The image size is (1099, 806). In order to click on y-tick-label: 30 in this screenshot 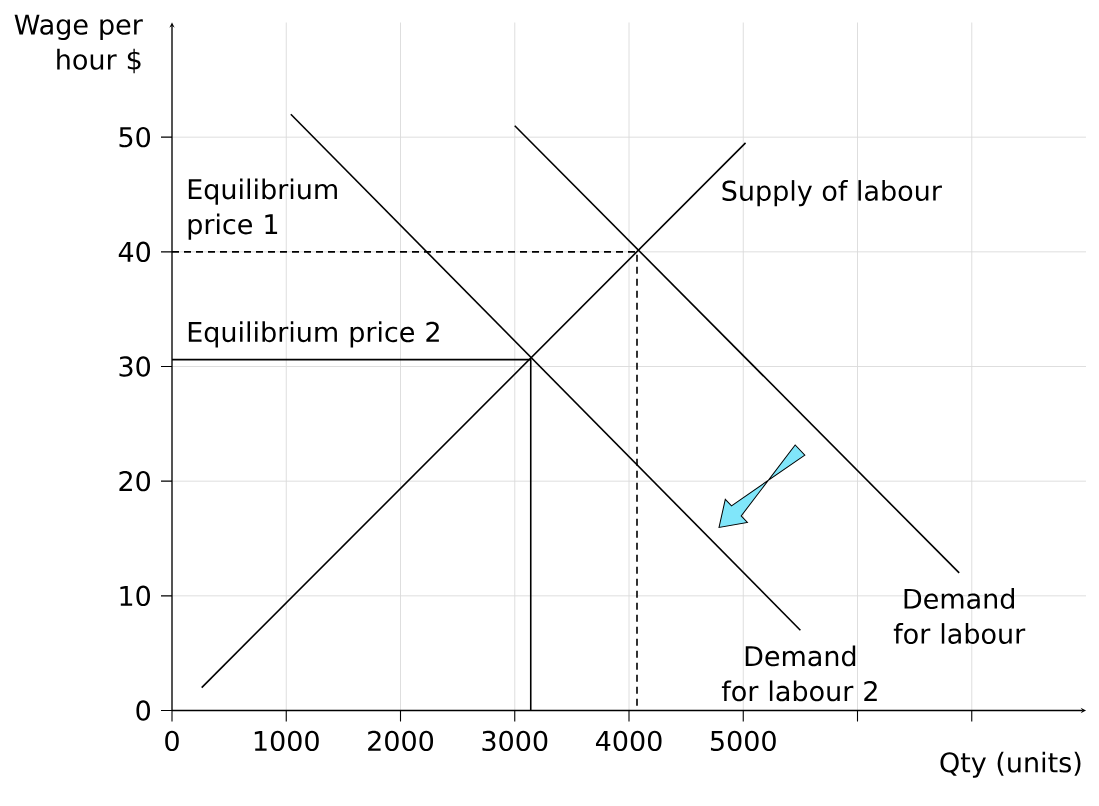, I will do `click(134, 366)`.